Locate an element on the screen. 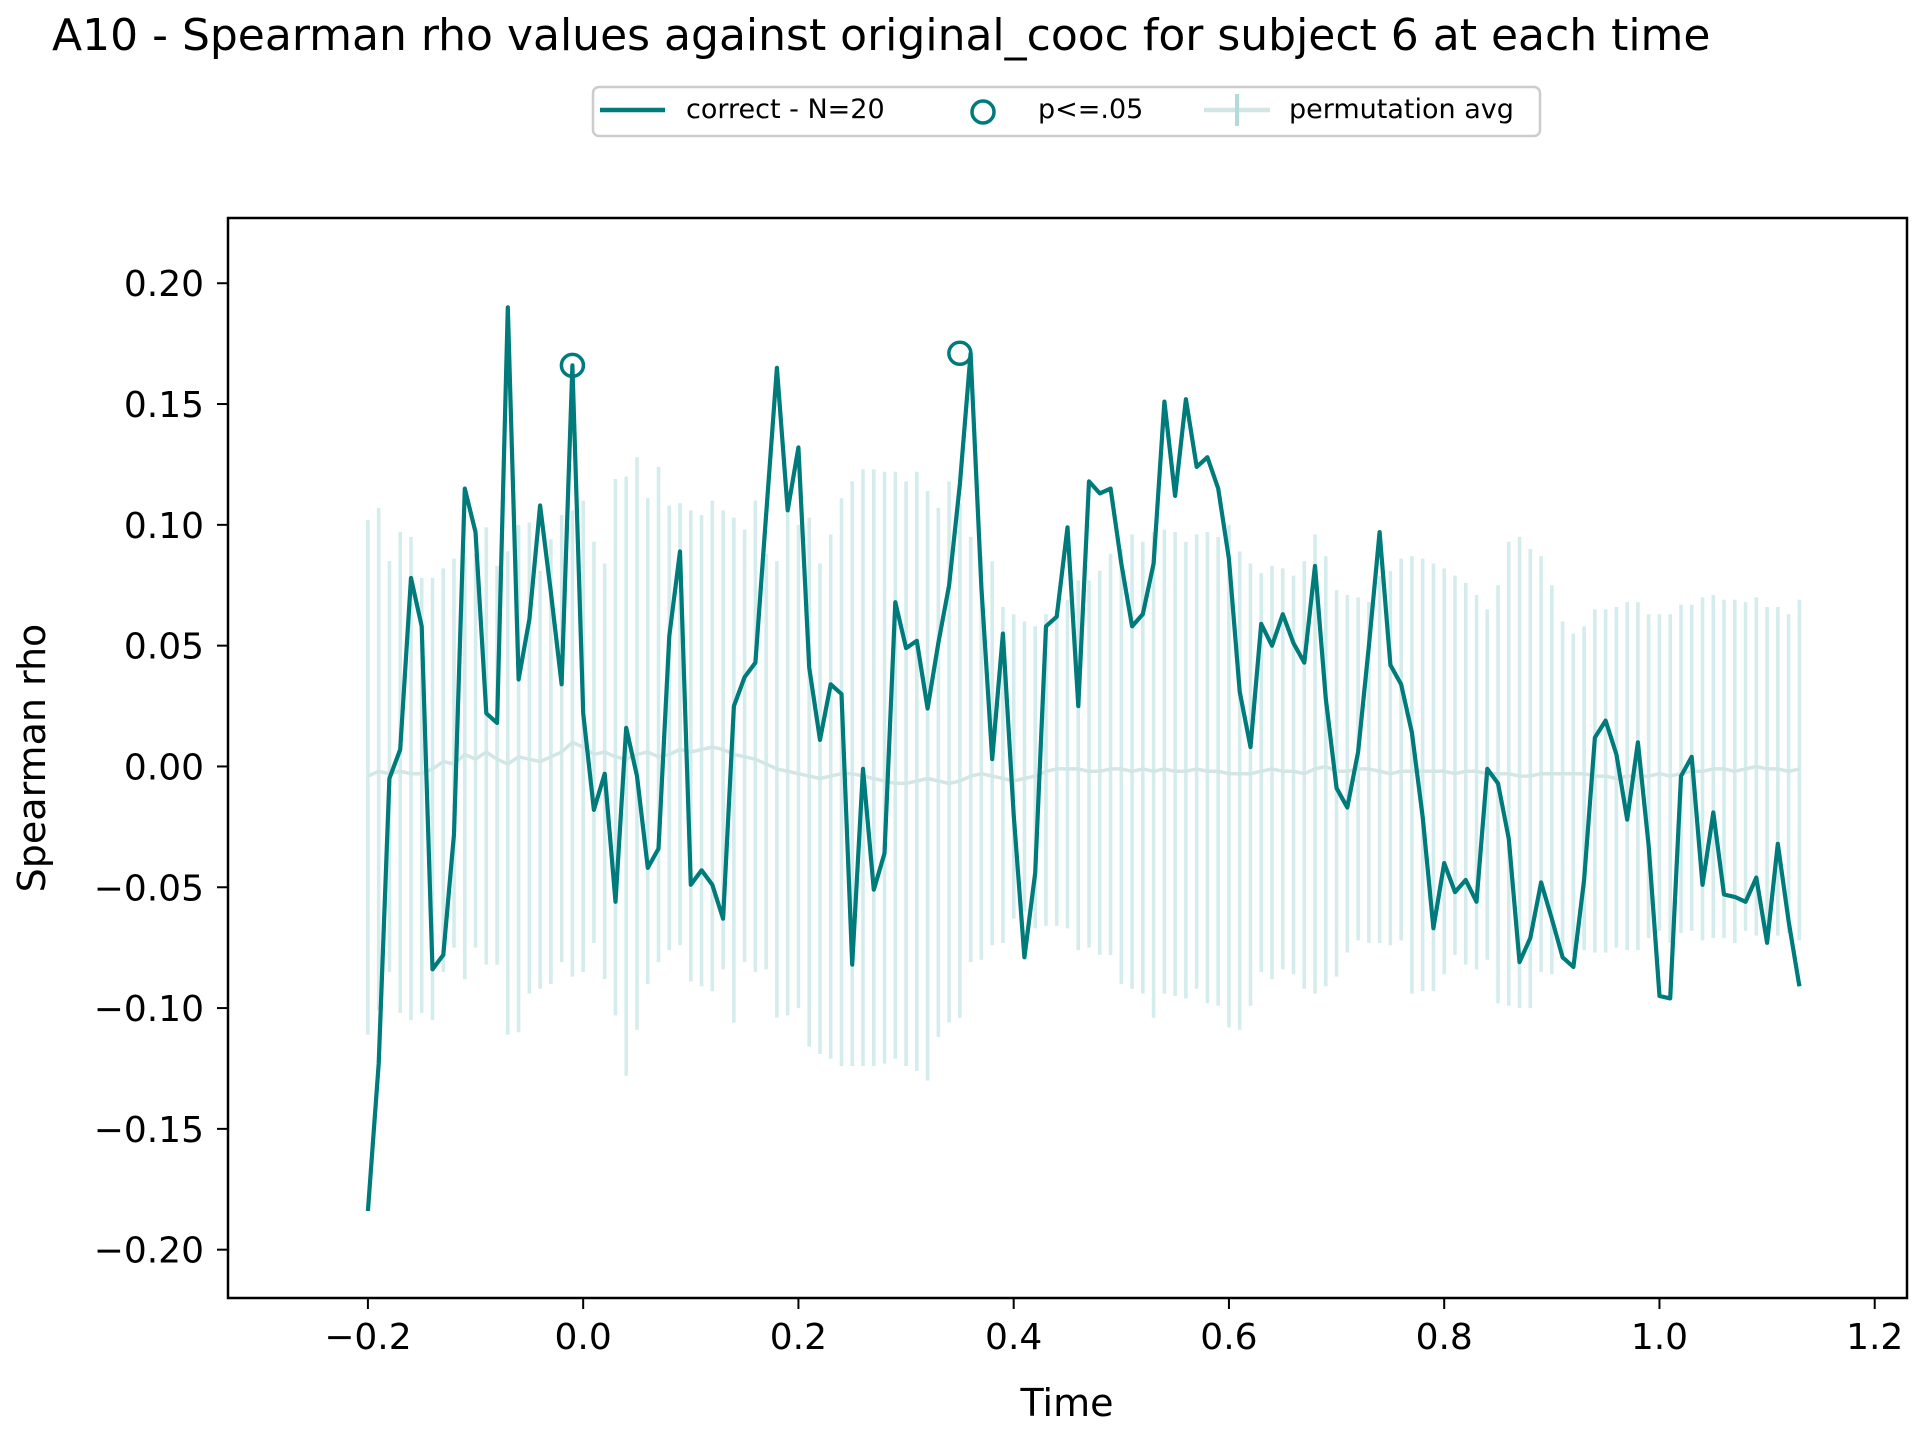  y-axis-ticks: 0.20 0.15 0.10 0.05 0.00 −0.05 −0.10 −0.15 −0.20 is located at coordinates (161, 768).